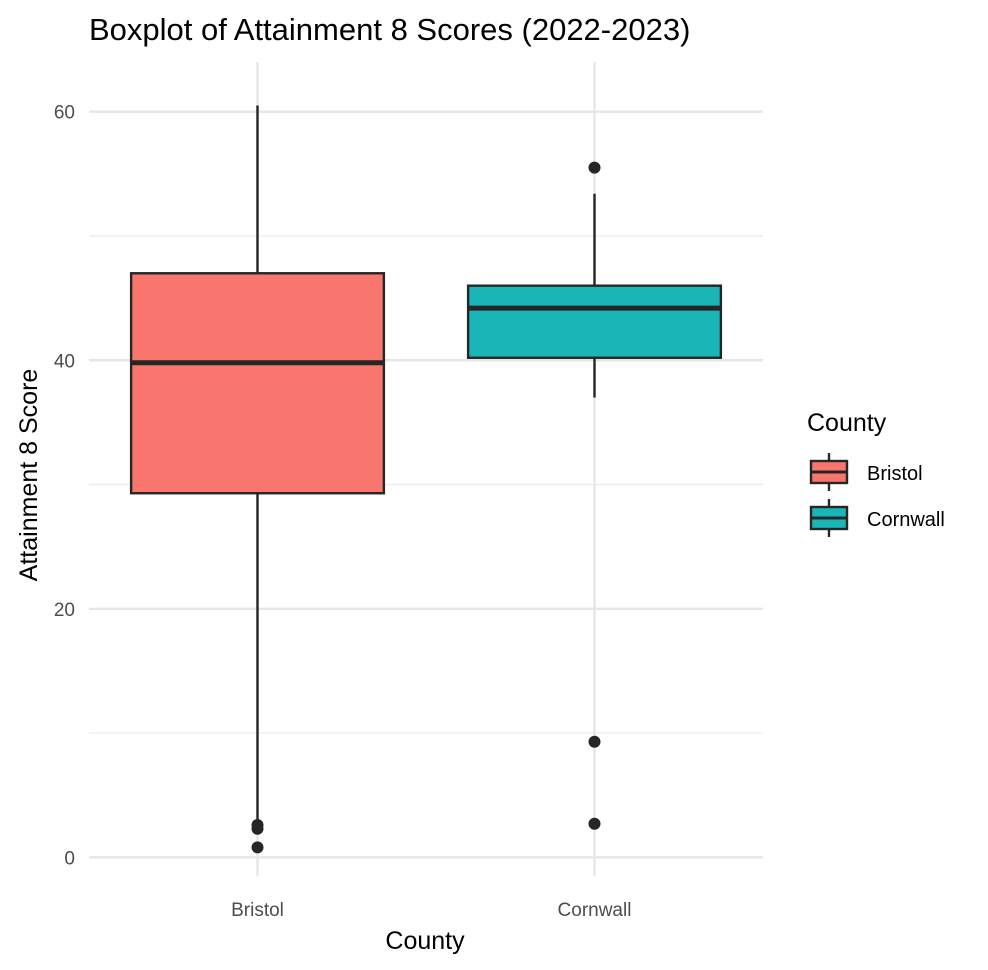  I want to click on x-axis-ticks: Bristol Cornwall, so click(431, 910).